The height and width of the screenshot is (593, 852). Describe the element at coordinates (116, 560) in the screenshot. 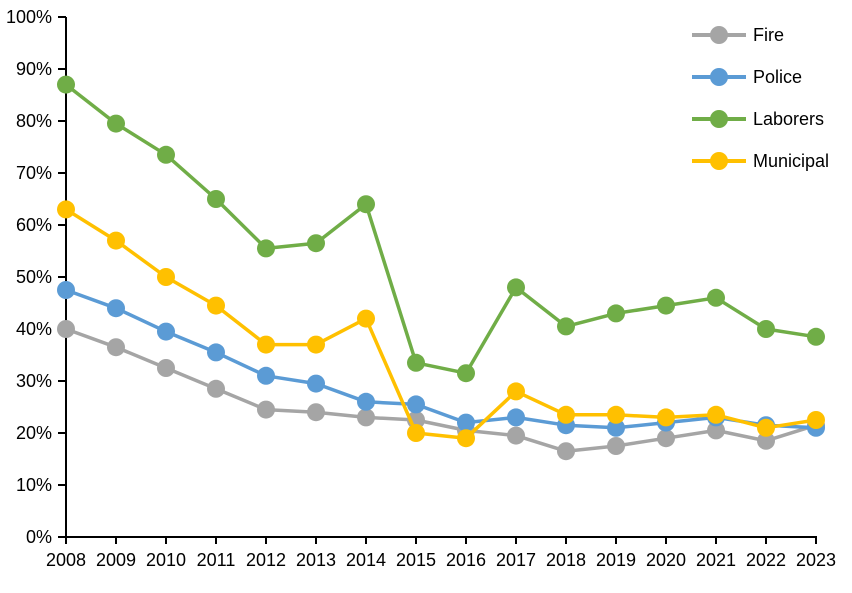

I see `x-tick-label-2009: 2009` at that location.